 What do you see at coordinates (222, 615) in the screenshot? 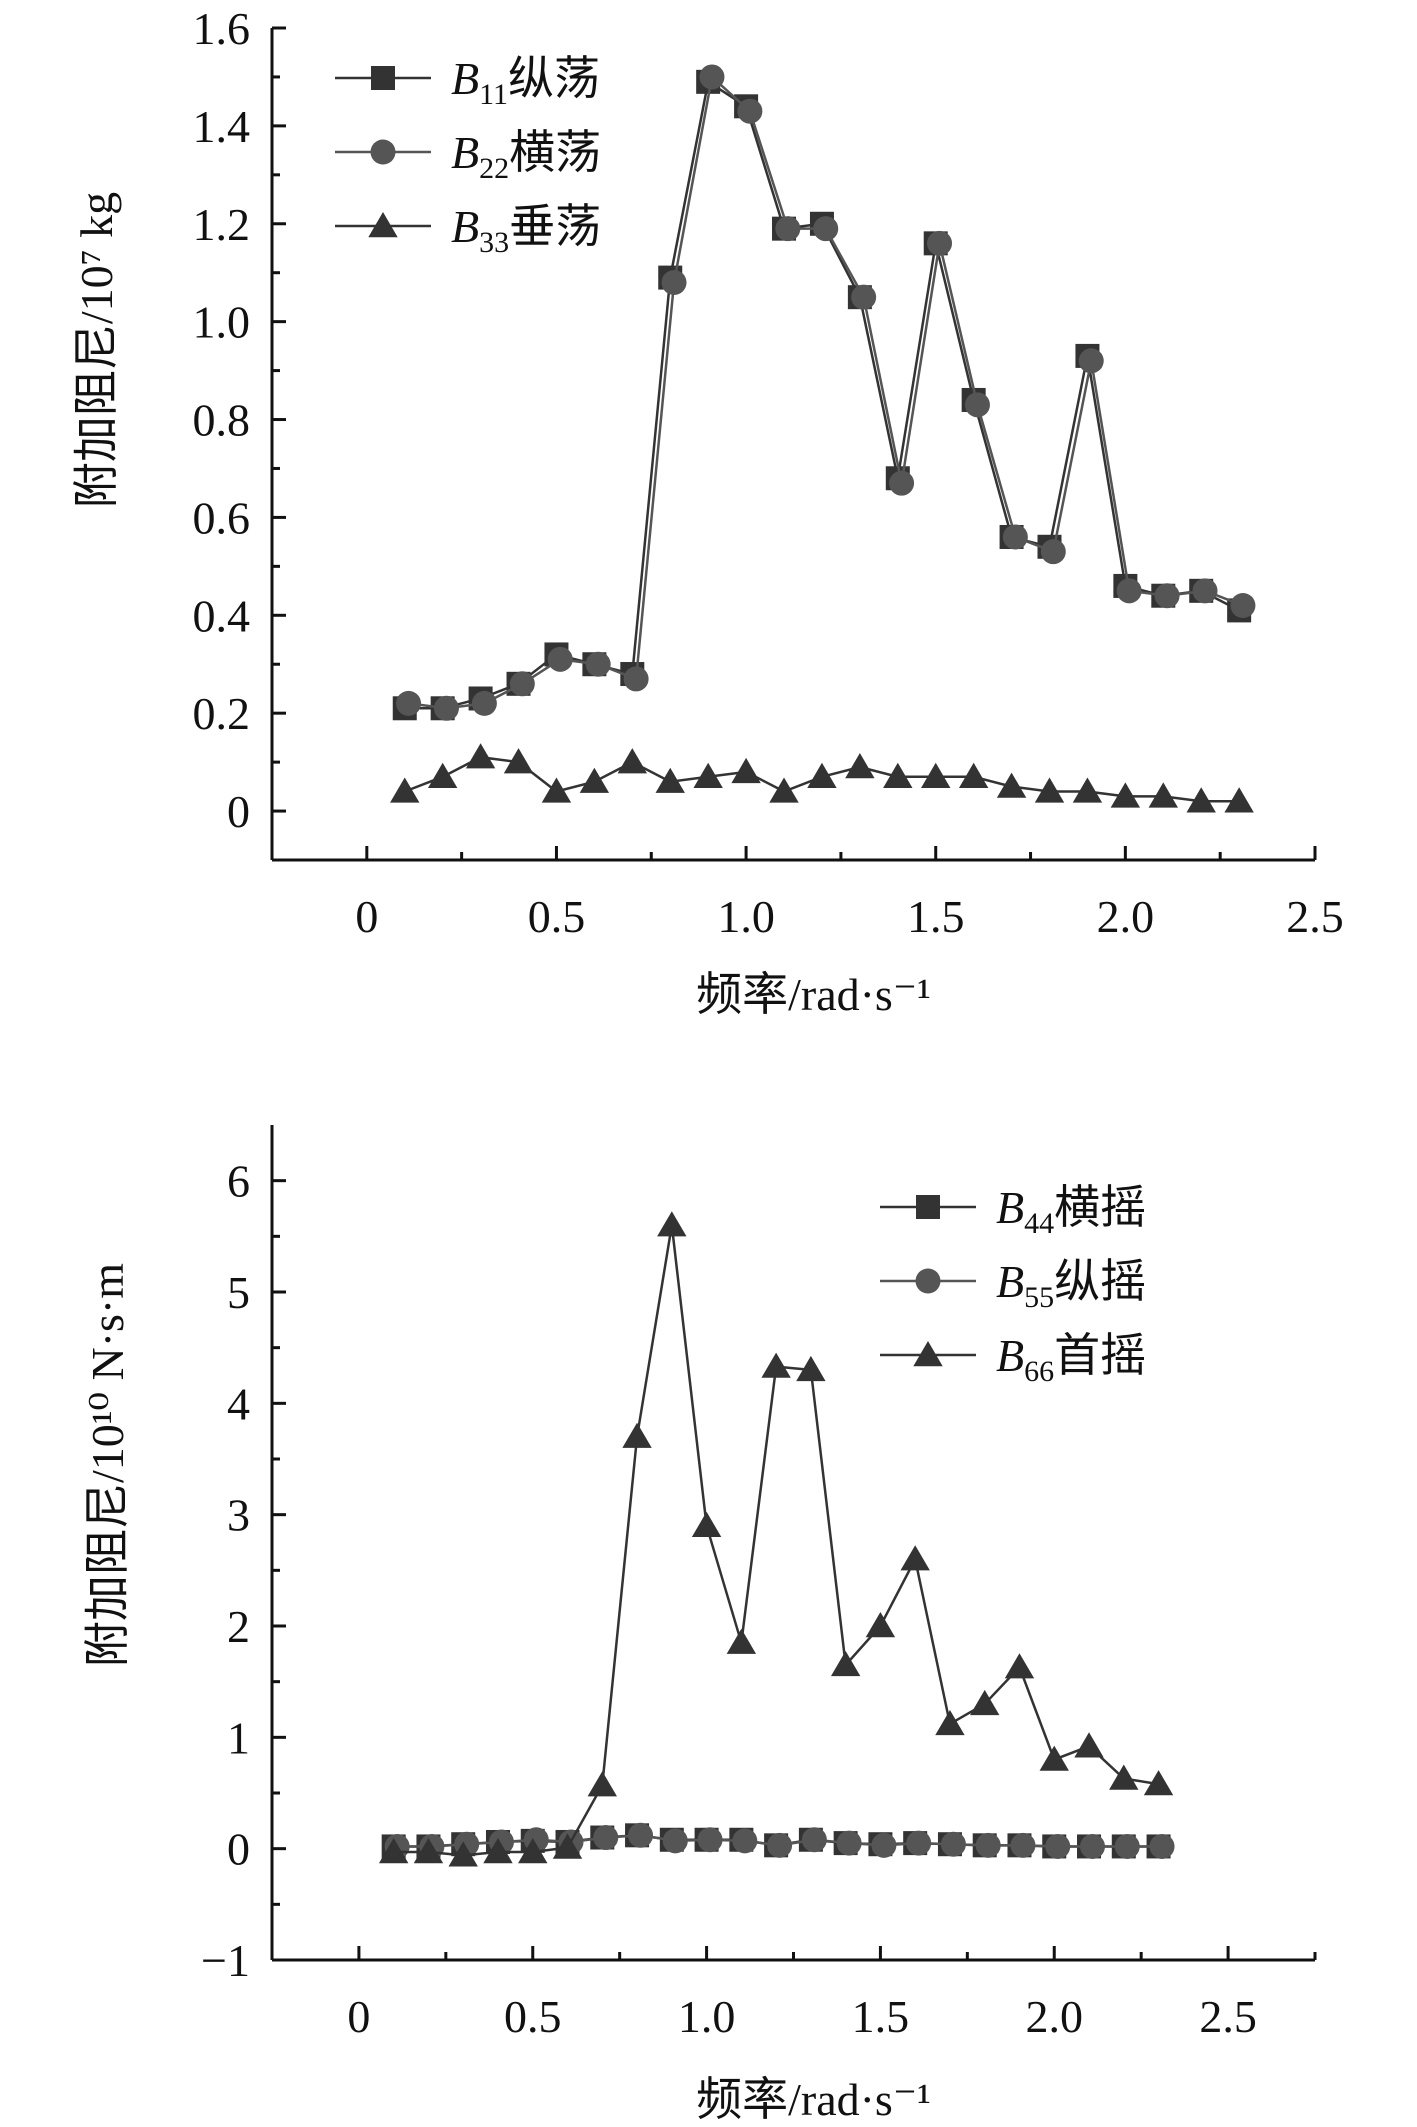
I see `y-tick-label: 0.4` at bounding box center [222, 615].